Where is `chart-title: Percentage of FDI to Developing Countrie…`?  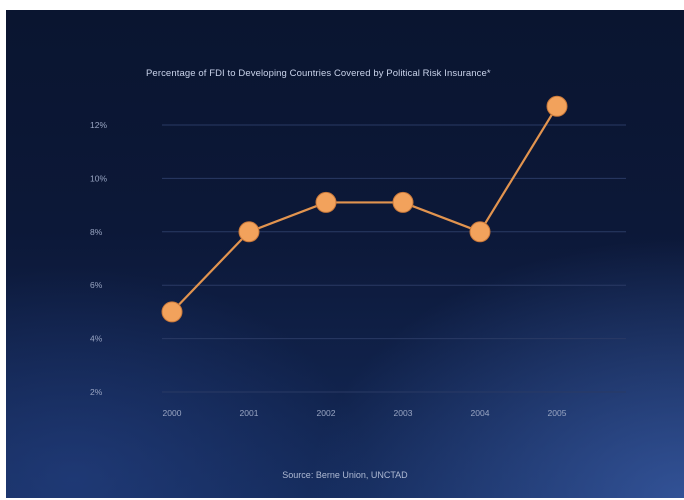 chart-title: Percentage of FDI to Developing Countrie… is located at coordinates (318, 73).